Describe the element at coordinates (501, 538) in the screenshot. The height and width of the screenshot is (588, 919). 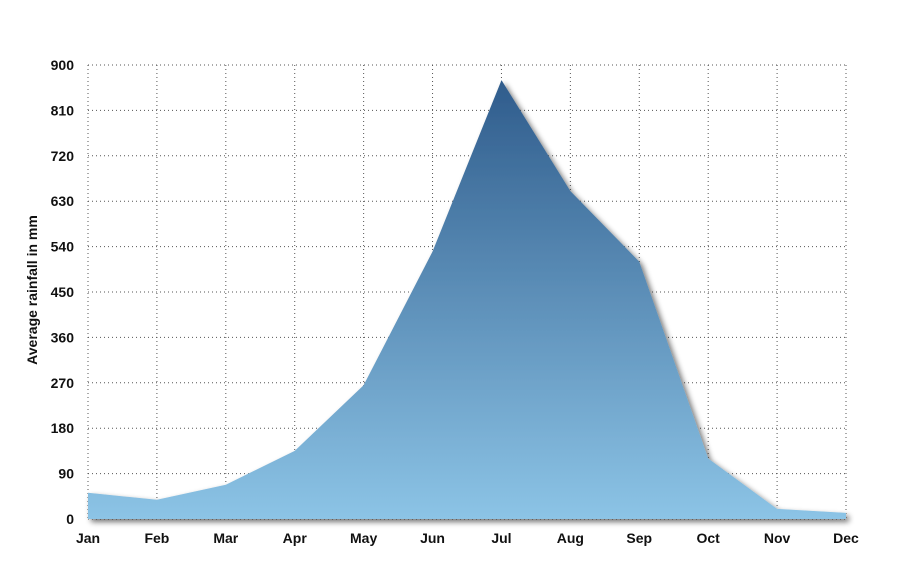
I see `x-tick-label: Jul` at that location.